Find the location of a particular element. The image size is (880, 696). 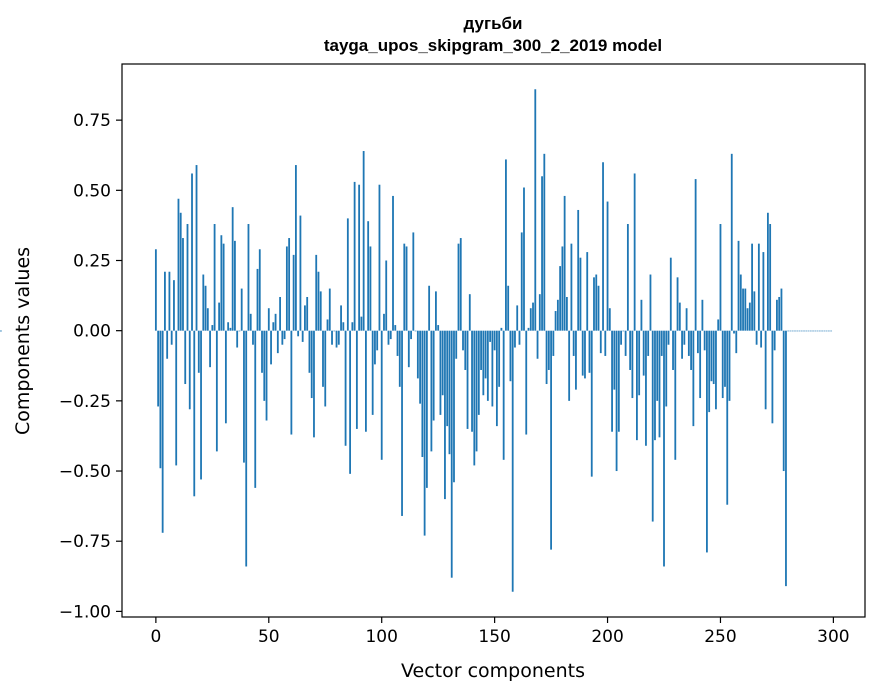

y-tick-label: −0.25 is located at coordinates (85, 402).